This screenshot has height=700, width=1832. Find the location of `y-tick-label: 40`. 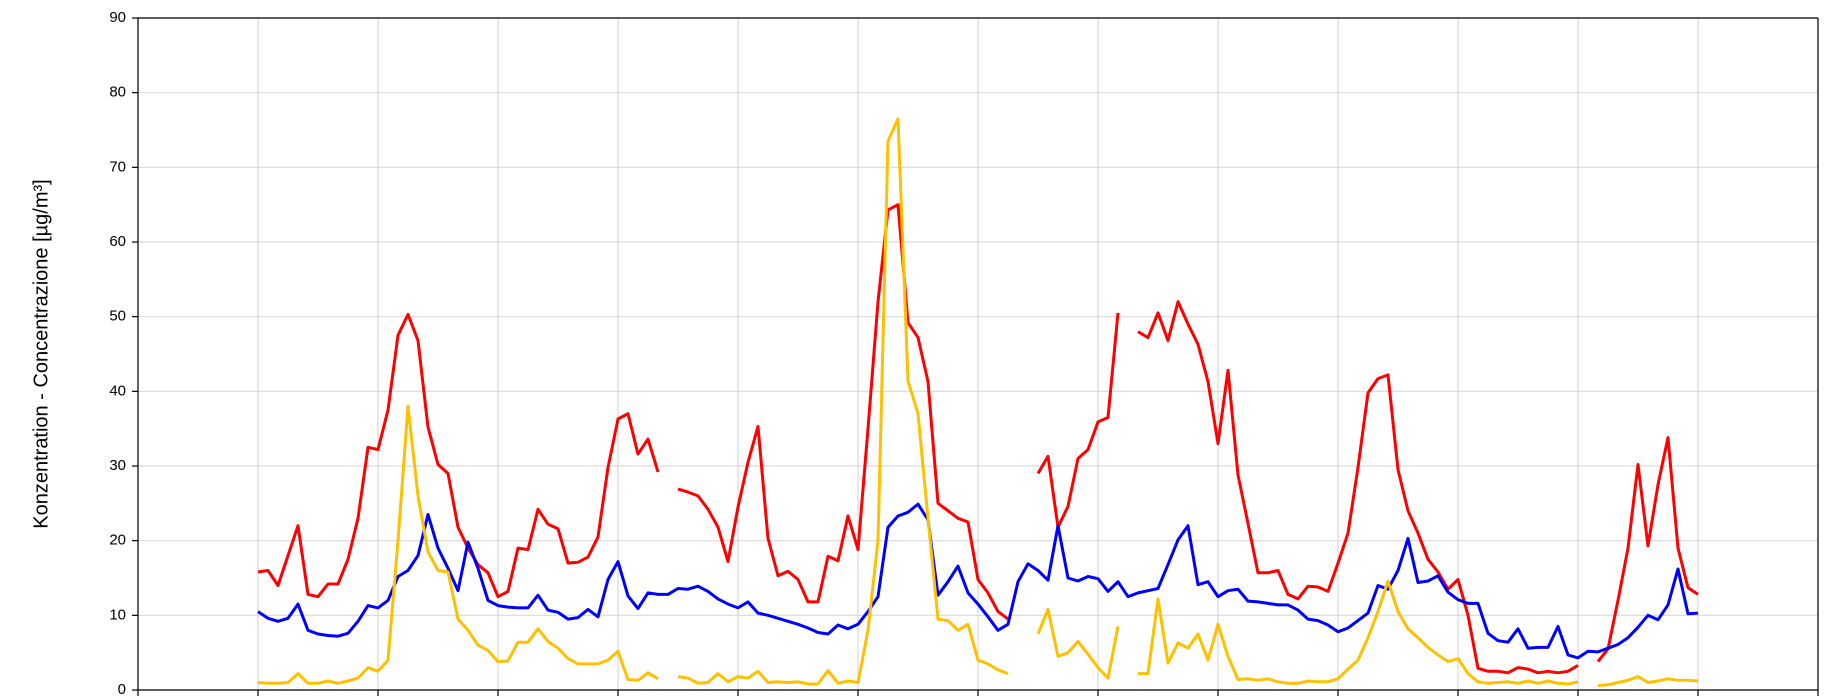

y-tick-label: 40 is located at coordinates (117, 390).